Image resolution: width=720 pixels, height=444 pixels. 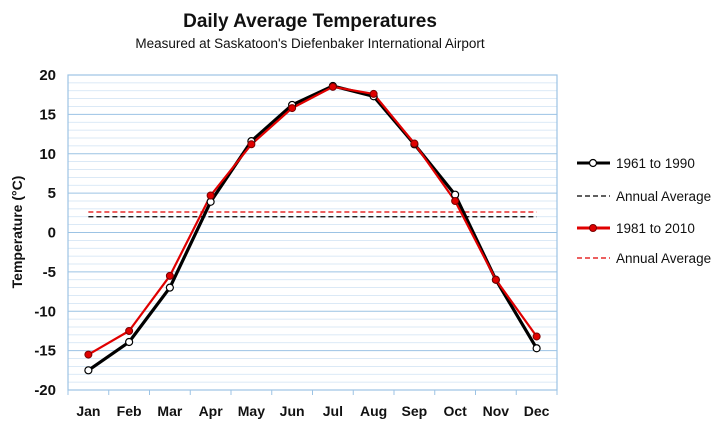 What do you see at coordinates (655, 228) in the screenshot?
I see `legend-label-1981-2010: 1981 to 2010` at bounding box center [655, 228].